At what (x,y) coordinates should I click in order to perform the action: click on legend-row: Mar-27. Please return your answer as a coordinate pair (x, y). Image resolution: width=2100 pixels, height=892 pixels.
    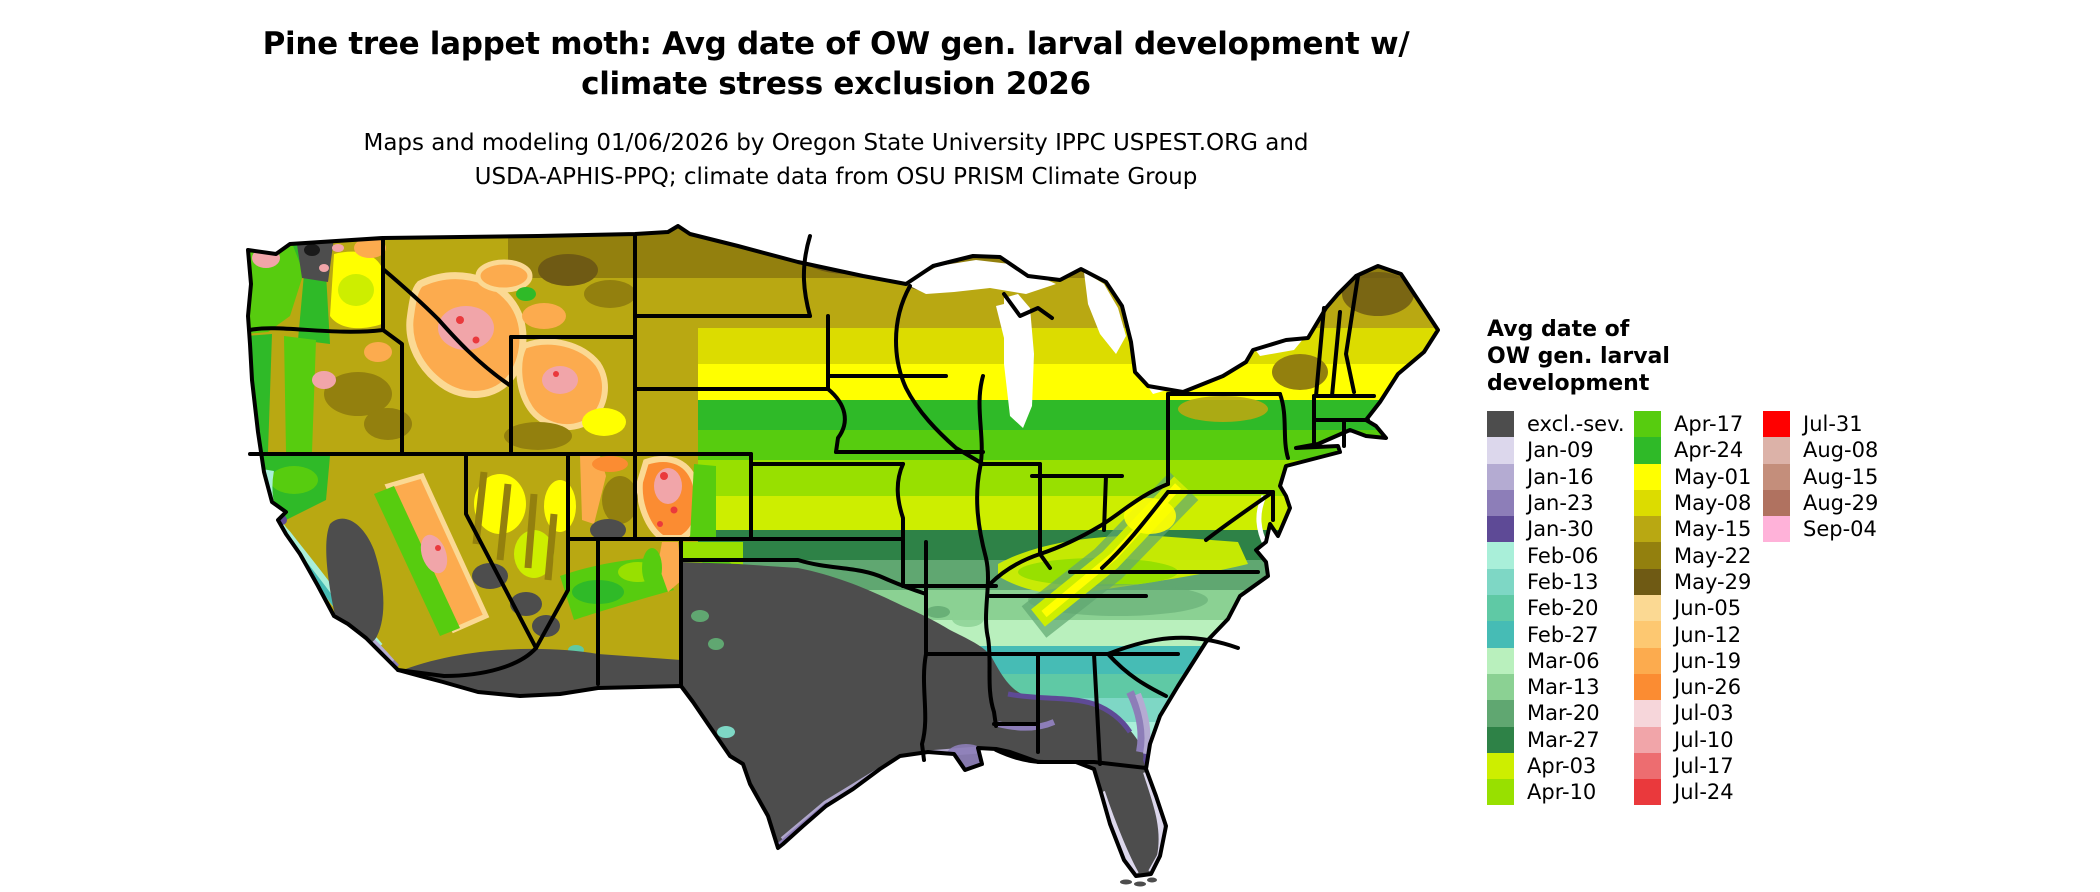
    Looking at the image, I should click on (1556, 739).